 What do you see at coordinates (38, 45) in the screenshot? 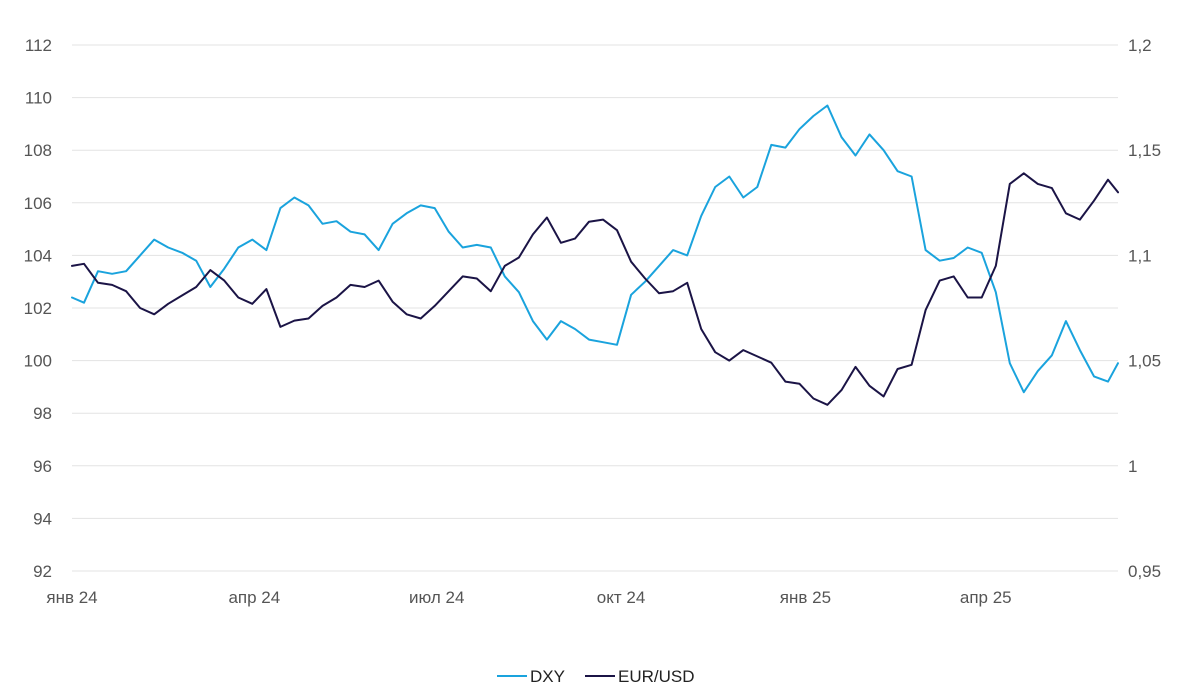
I see `left-tick-label: 112` at bounding box center [38, 45].